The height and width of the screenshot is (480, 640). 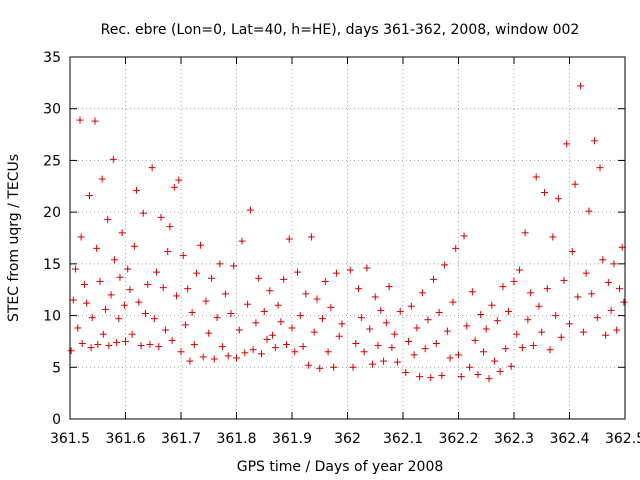 What do you see at coordinates (52, 317) in the screenshot?
I see `y-tick-label: 10` at bounding box center [52, 317].